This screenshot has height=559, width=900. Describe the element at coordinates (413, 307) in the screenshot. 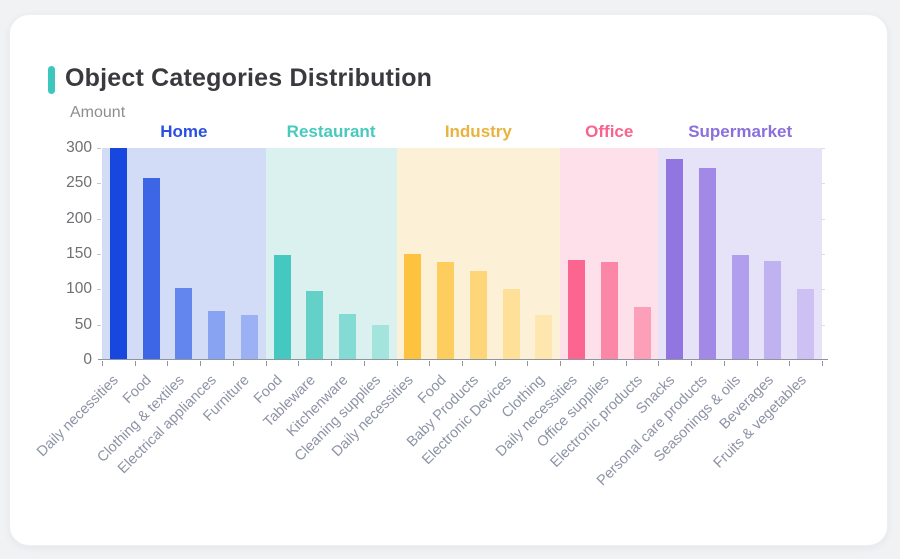

I see `bar-industry-daily-necessities` at that location.